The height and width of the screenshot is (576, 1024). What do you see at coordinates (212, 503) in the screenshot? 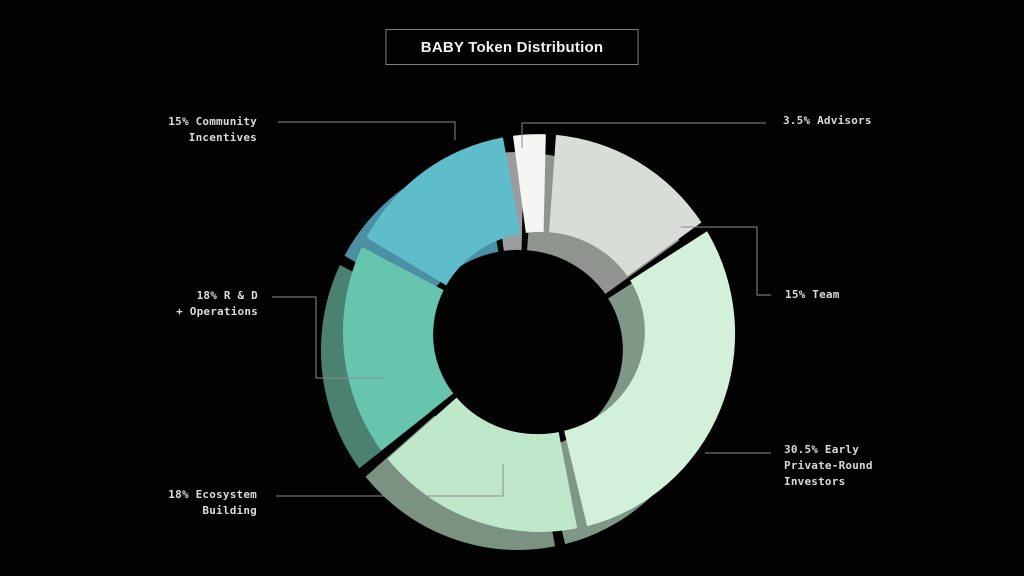
I see `callout-ecosystem-building: 18% Ecosystem Building` at bounding box center [212, 503].